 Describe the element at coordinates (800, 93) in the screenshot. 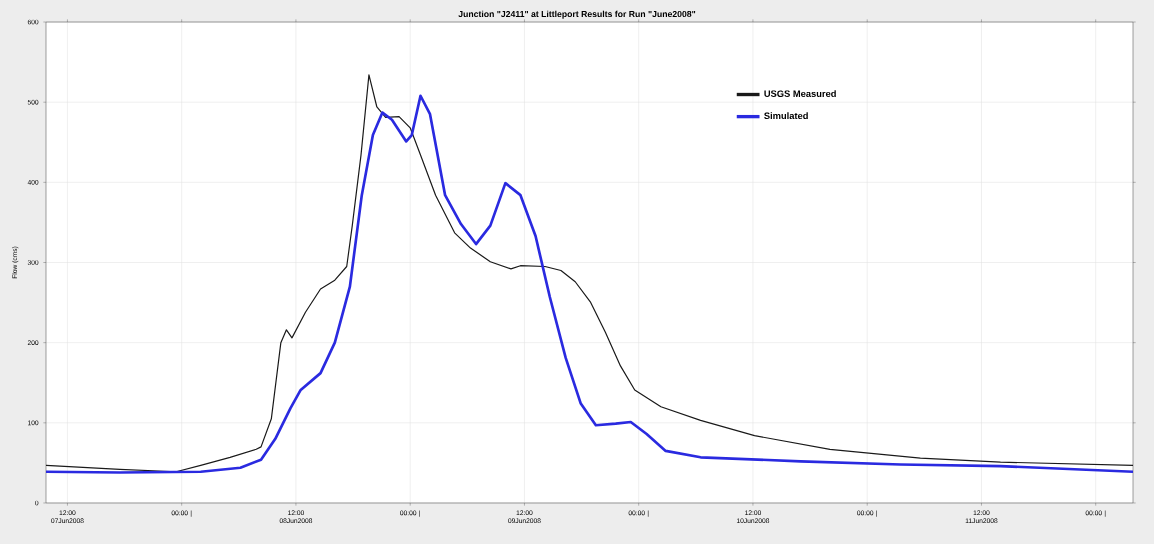

I see `legend-label: USGS Measured` at that location.